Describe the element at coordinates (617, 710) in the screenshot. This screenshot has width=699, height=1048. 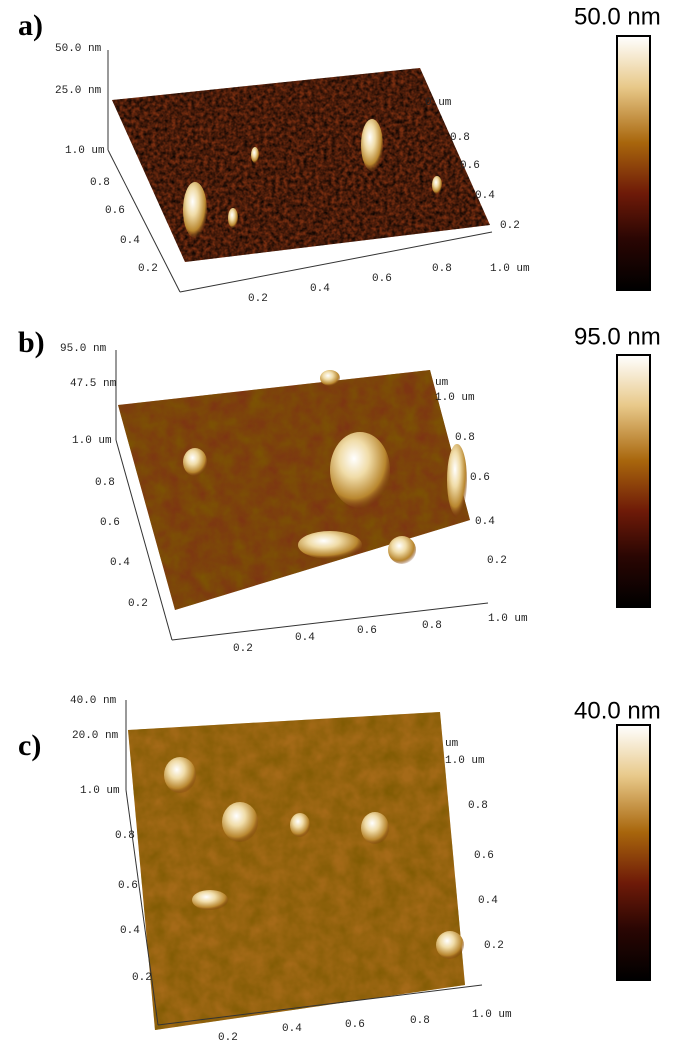
I see `color-scale-label: 40.0 nm` at that location.